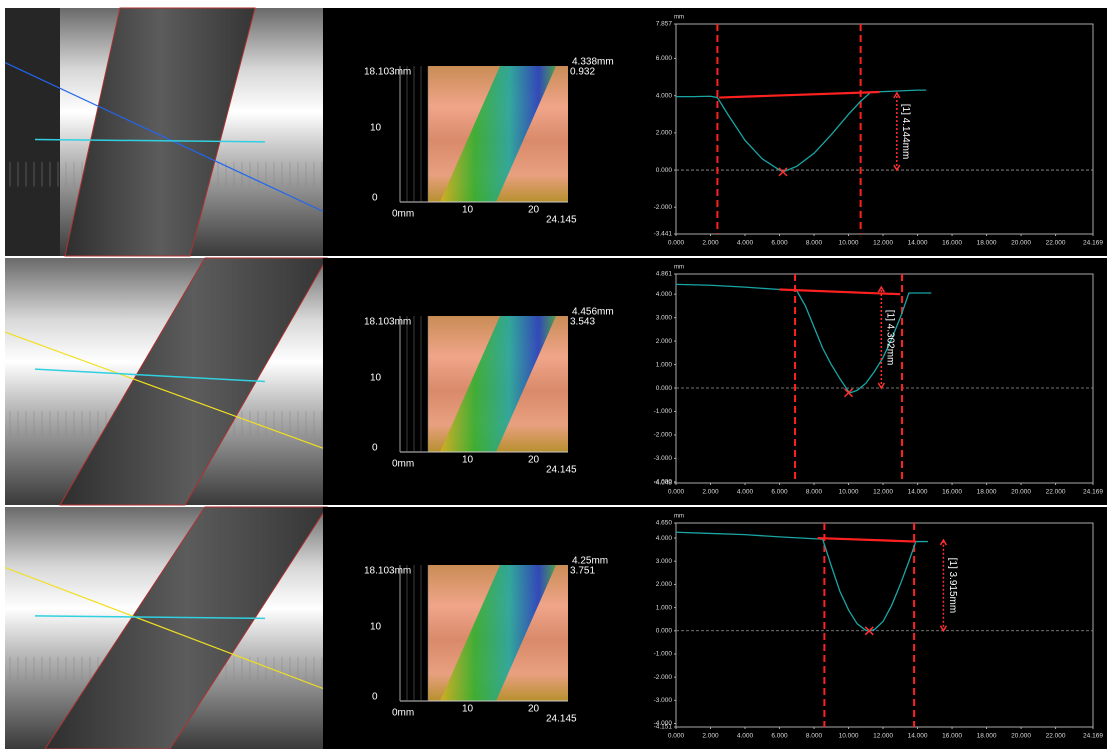  I want to click on x-tick-label: 12.000, so click(883, 243).